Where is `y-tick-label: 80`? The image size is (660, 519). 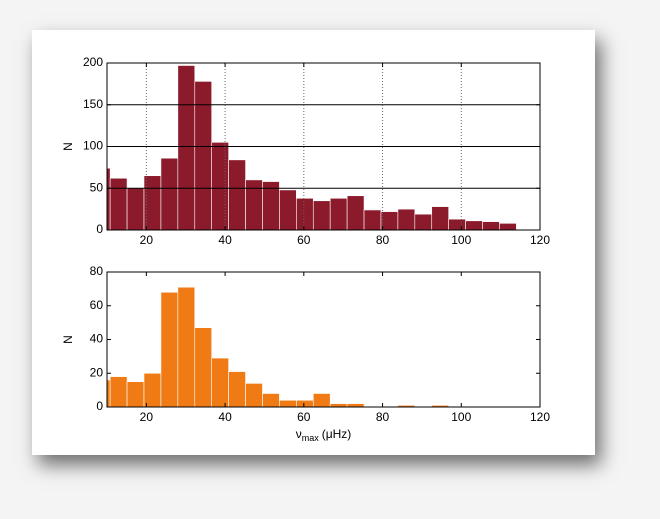 y-tick-label: 80 is located at coordinates (97, 271).